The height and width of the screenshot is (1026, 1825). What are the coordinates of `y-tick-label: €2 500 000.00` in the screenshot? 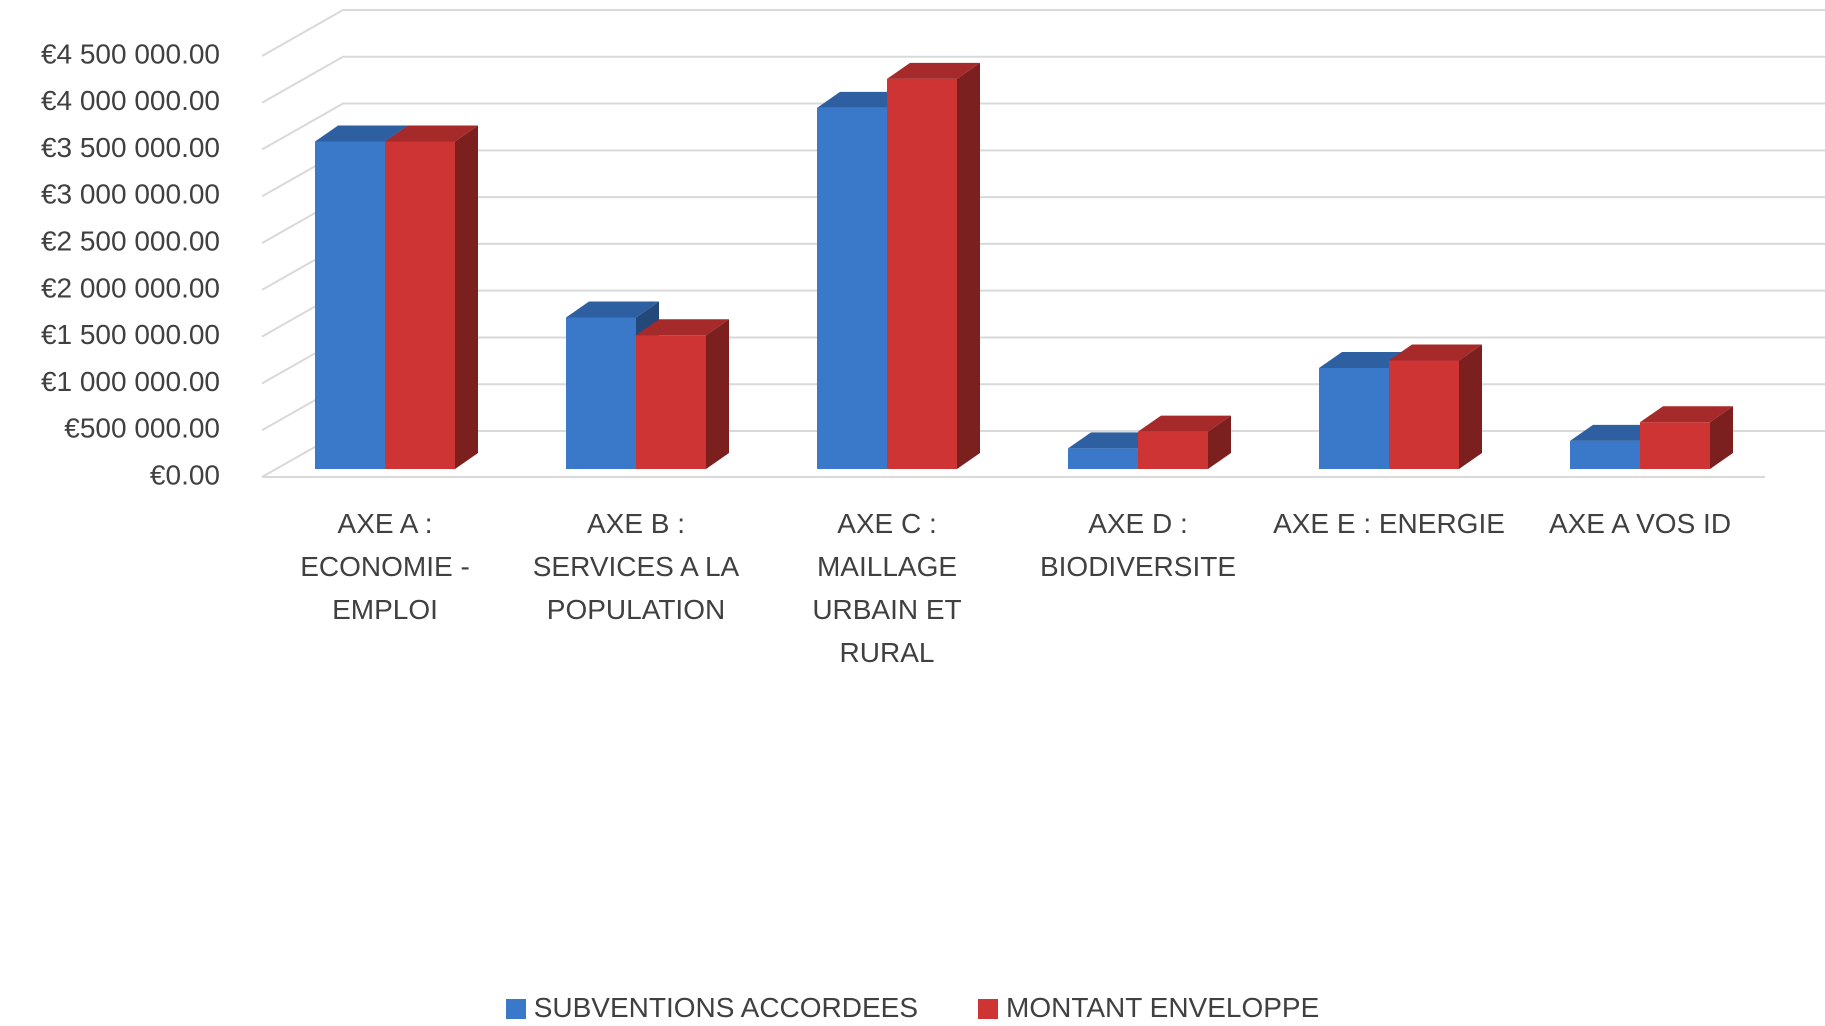 It's located at (130, 241).